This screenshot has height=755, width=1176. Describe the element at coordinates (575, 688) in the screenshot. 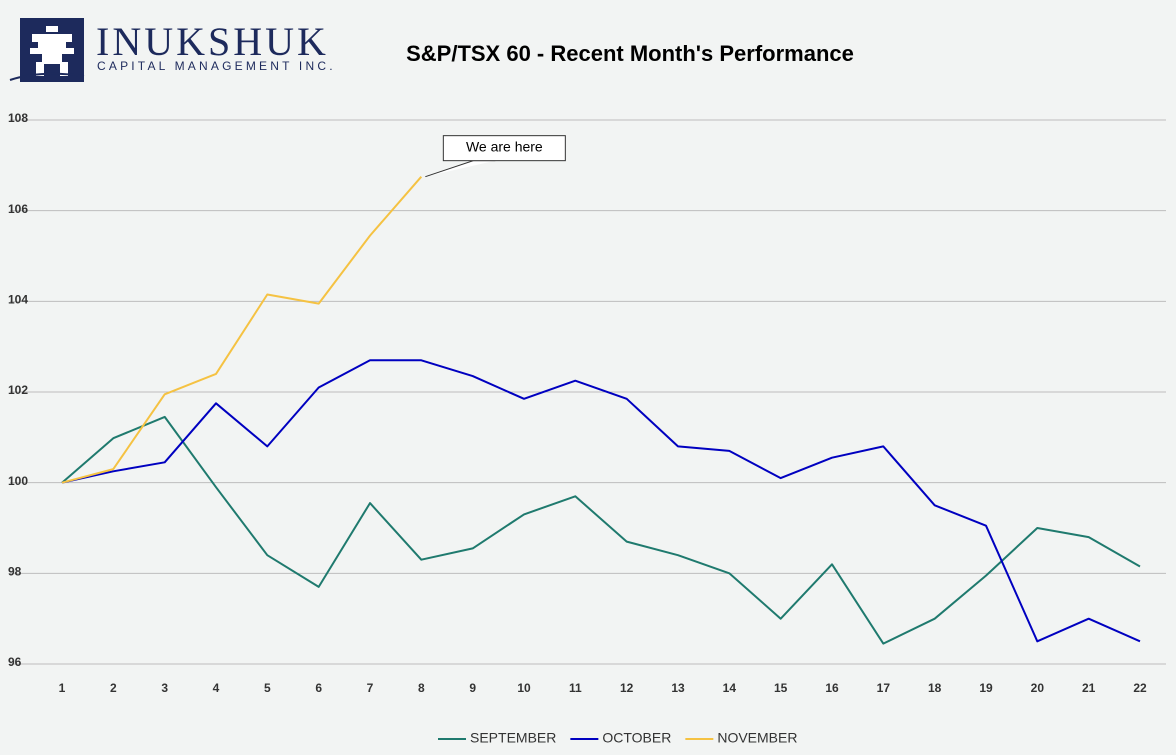

I see `x-tick-label: 11` at that location.